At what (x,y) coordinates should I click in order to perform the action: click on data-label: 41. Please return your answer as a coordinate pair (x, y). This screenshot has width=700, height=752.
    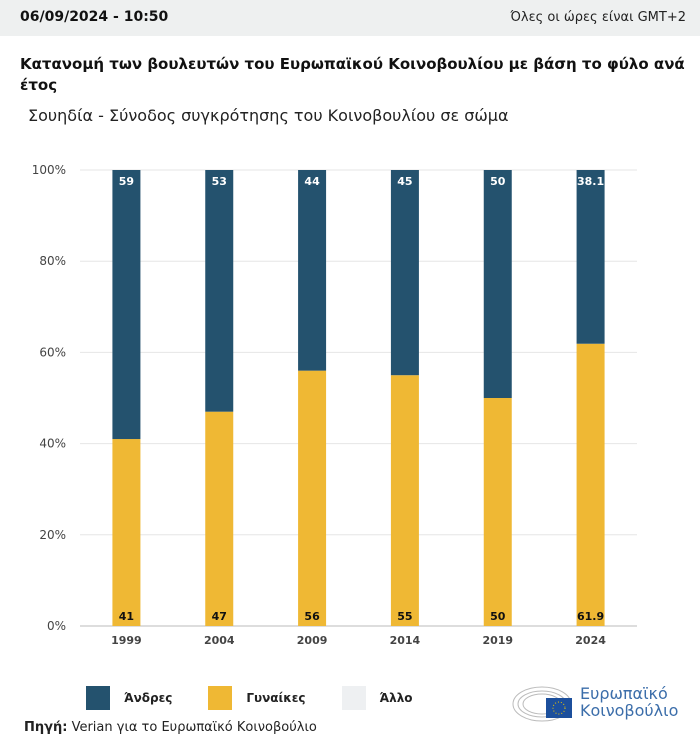
    Looking at the image, I should click on (126, 616).